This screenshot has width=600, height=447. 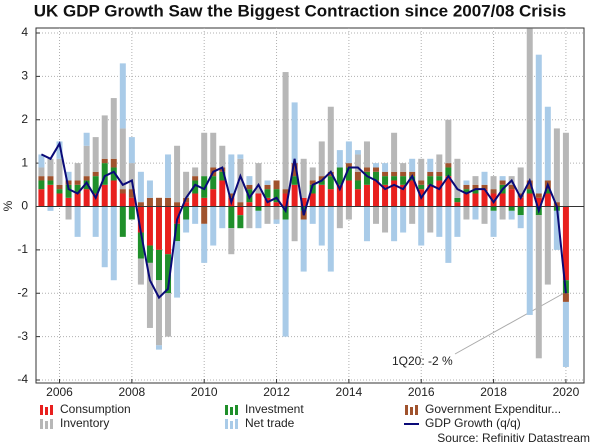 What do you see at coordinates (24, 162) in the screenshot?
I see `y-tick-label: 1` at bounding box center [24, 162].